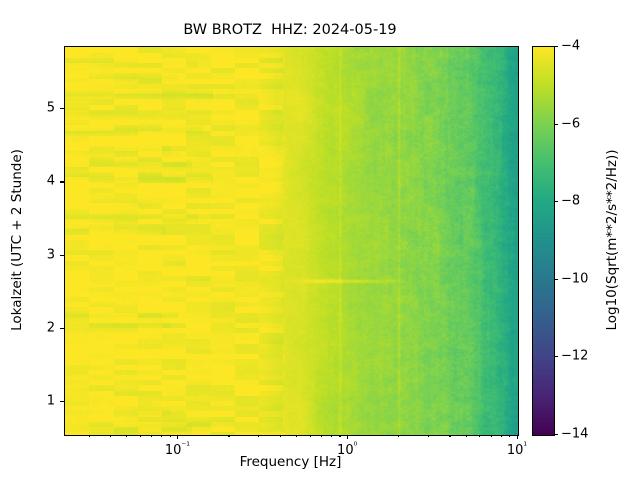 The image size is (640, 480). Describe the element at coordinates (50, 255) in the screenshot. I see `y-axis-tick-label: 3` at that location.